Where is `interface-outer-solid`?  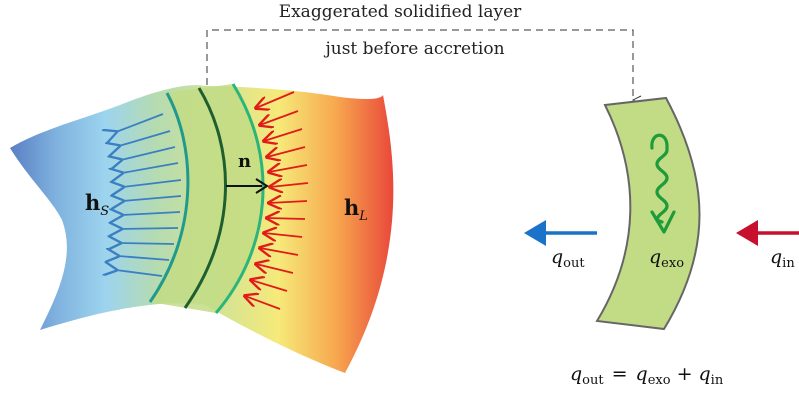
interface-outer-solid is located at coordinates (169, 197).